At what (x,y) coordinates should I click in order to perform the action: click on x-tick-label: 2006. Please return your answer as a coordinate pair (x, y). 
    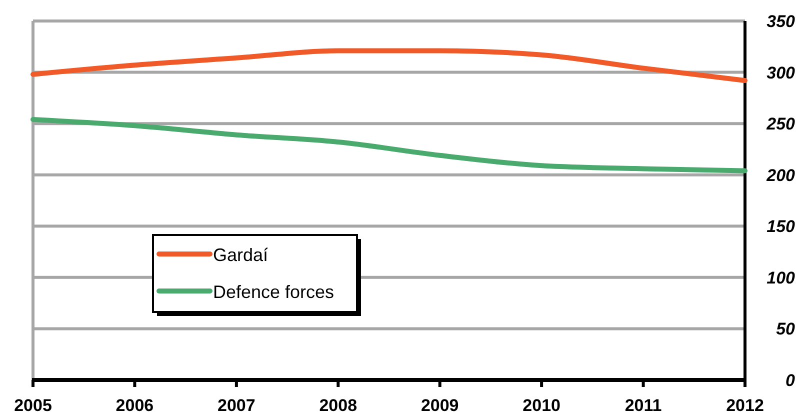
    Looking at the image, I should click on (135, 405).